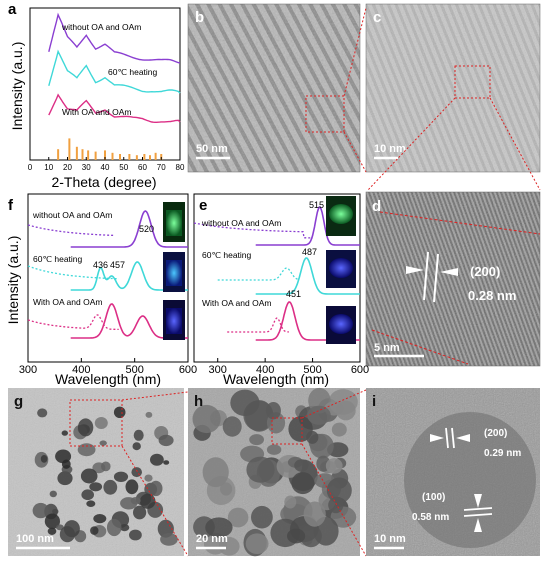 The height and width of the screenshot is (568, 554). Describe the element at coordinates (275, 472) in the screenshot. I see `nanoparticles-h` at that location.